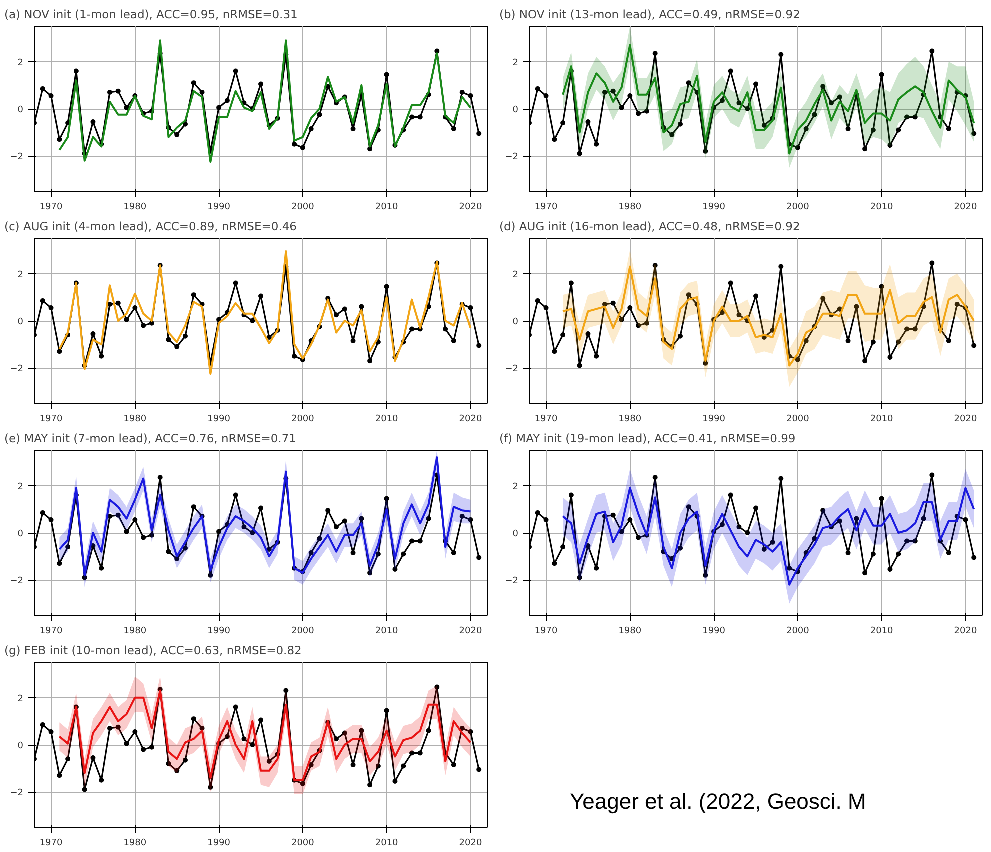 The width and height of the screenshot is (991, 852). I want to click on chart-title: (f) MAY init (19-mon lead), ACC=0.41, nRMSE=0.99, so click(648, 439).